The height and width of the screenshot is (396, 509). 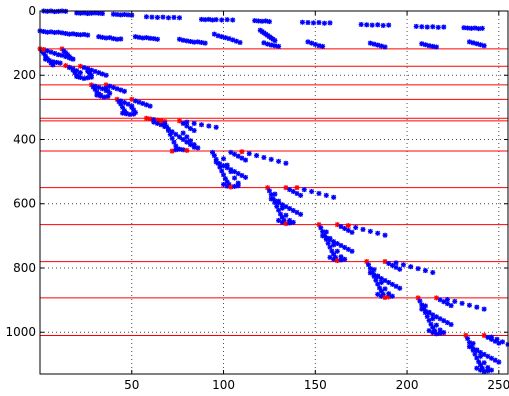 I want to click on x-tick-label: 150, so click(x=315, y=385).